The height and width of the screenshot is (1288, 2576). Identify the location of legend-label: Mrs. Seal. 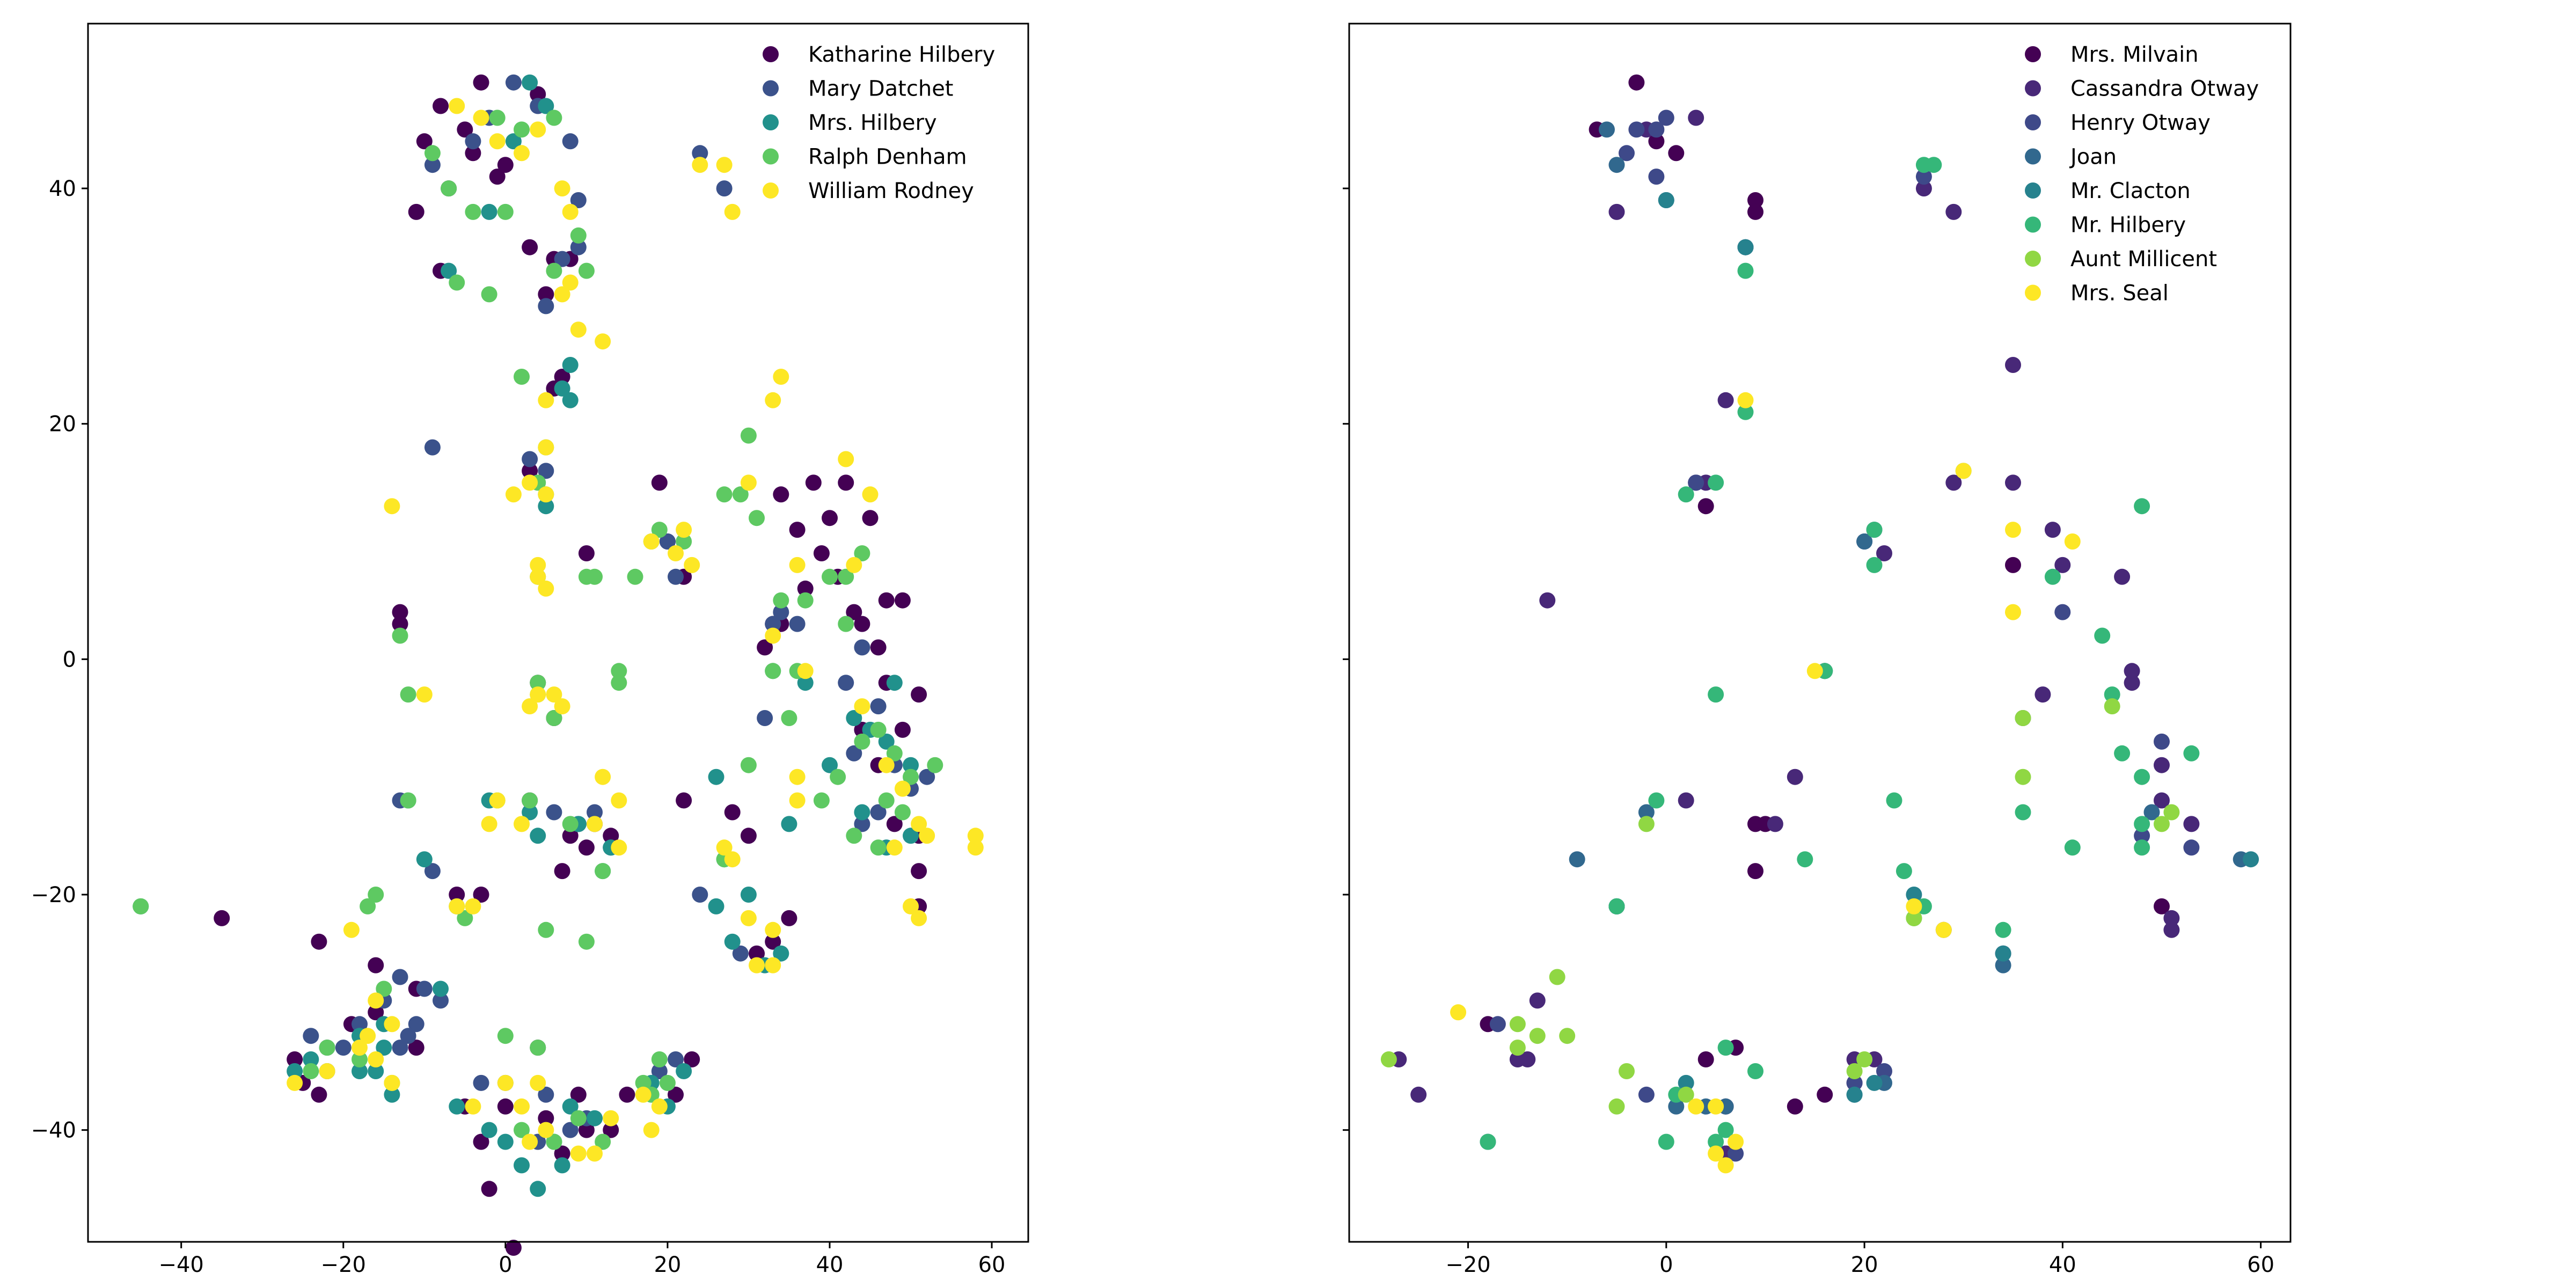
(2119, 293).